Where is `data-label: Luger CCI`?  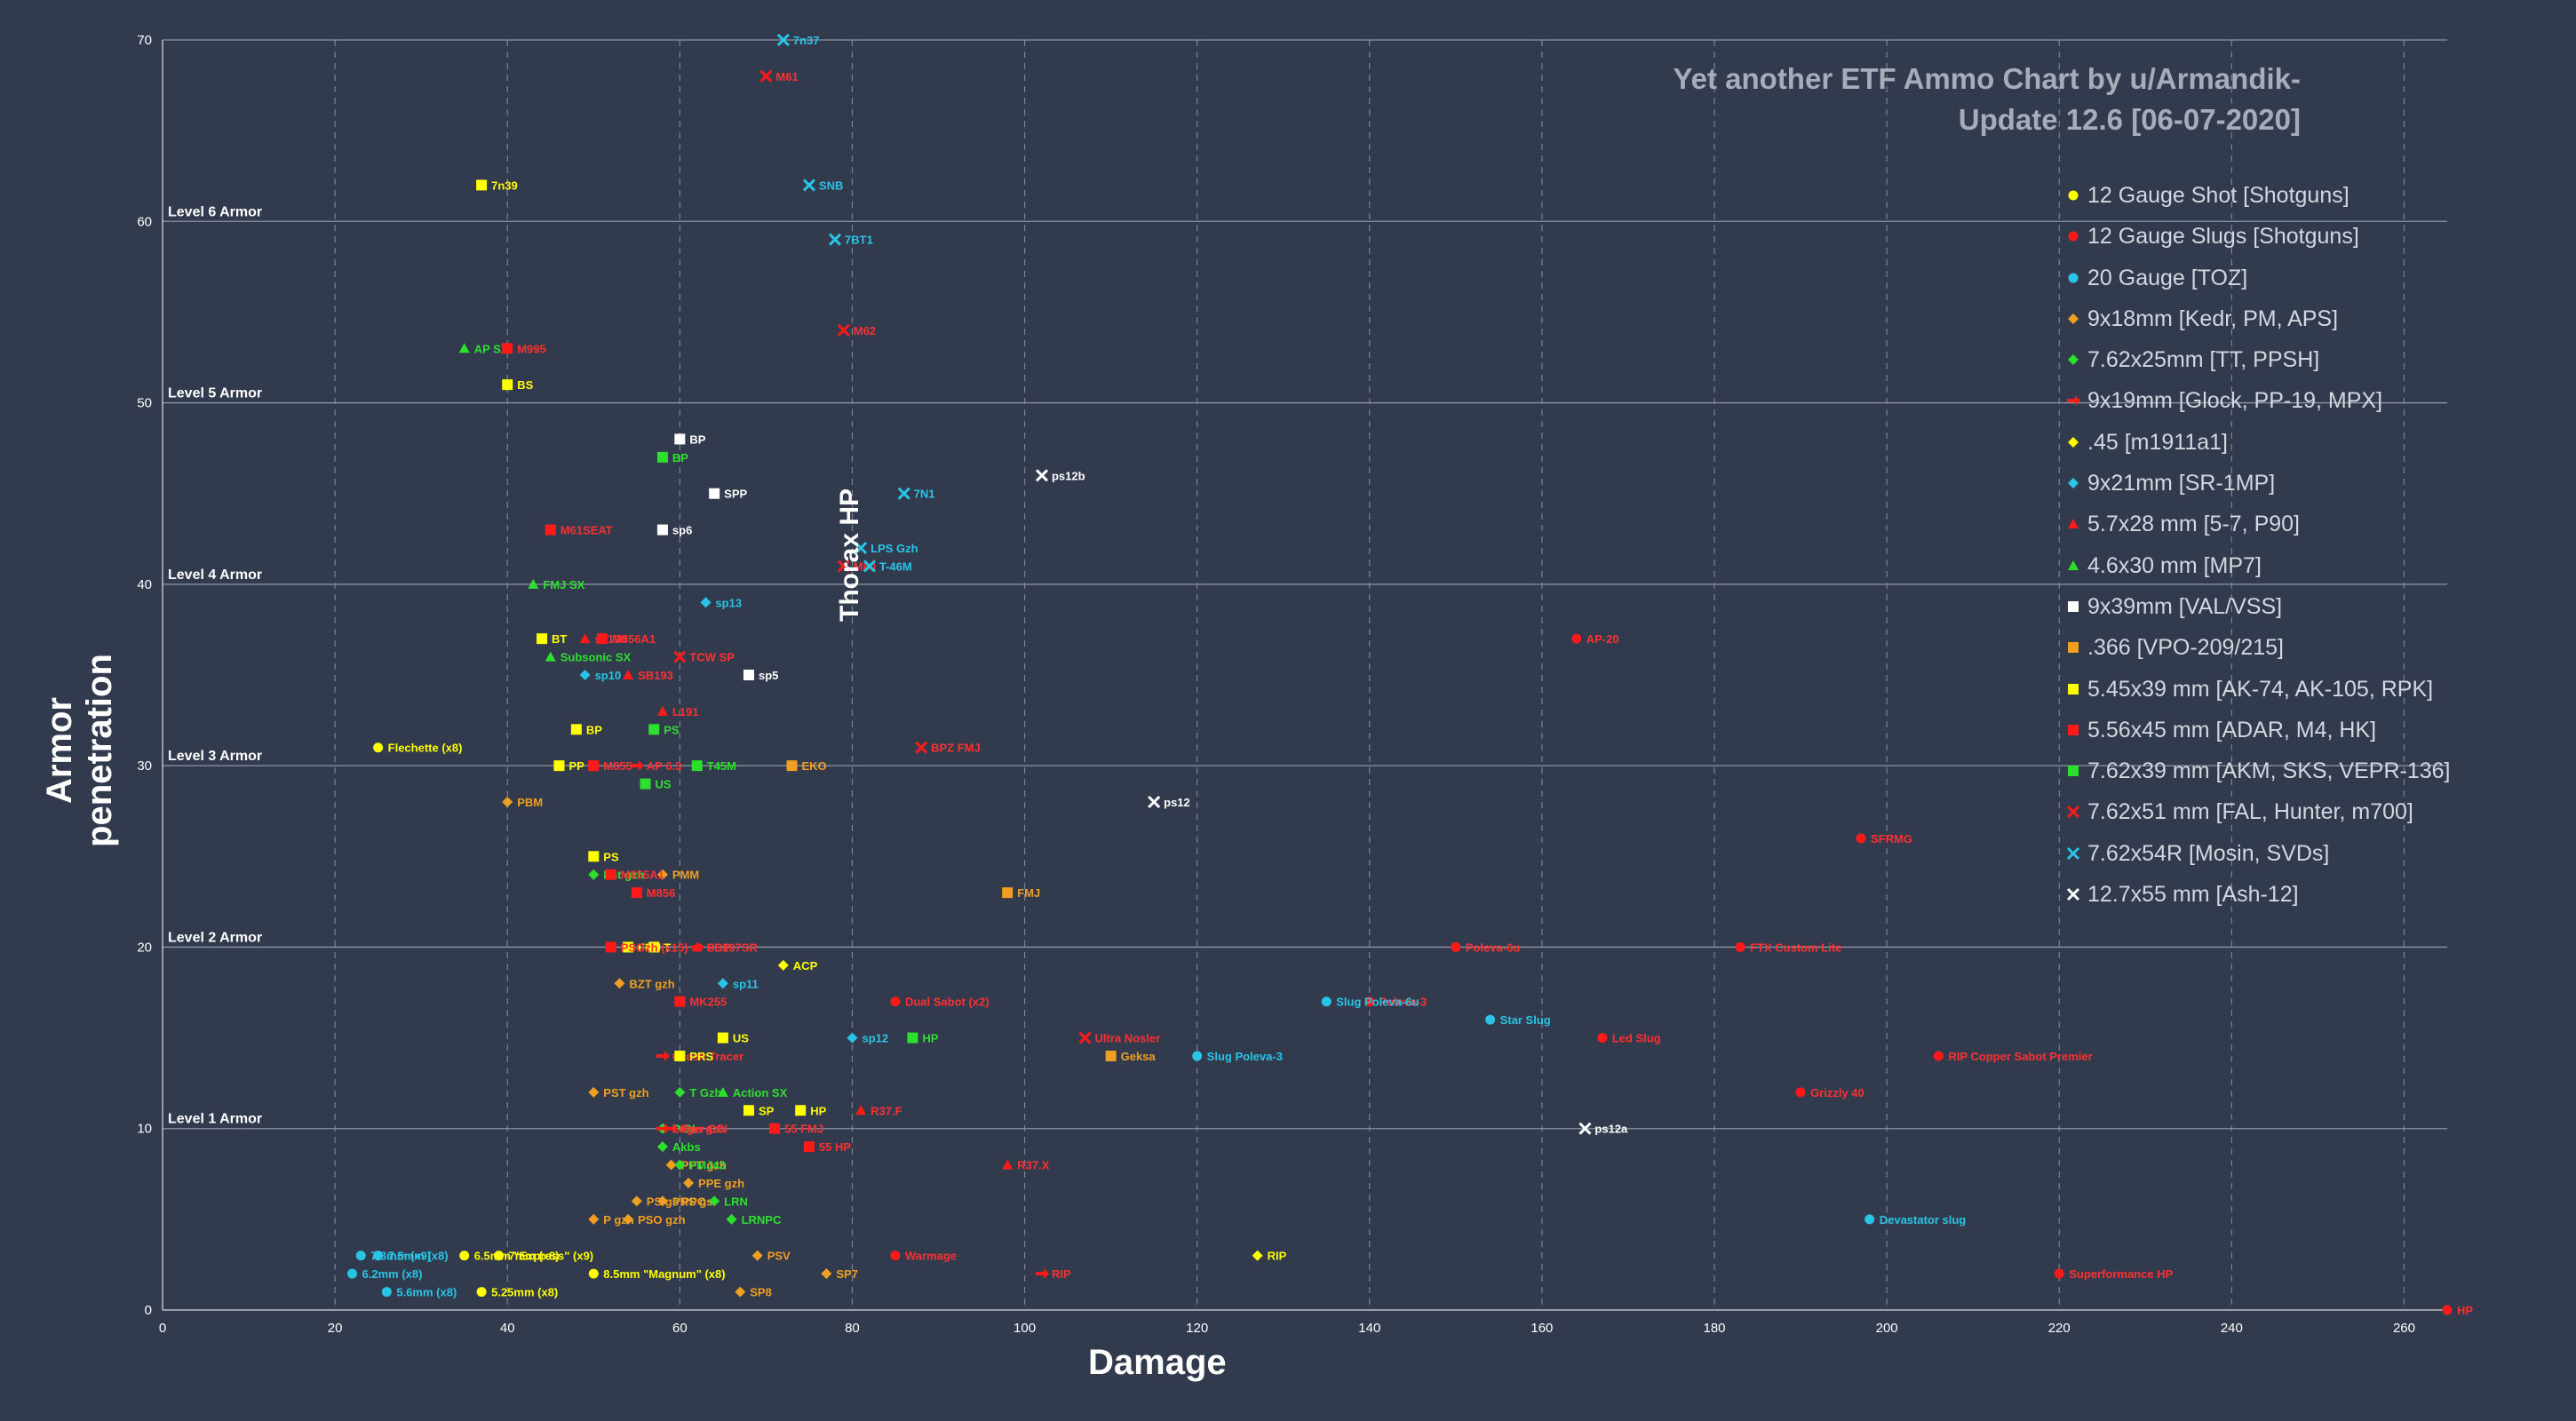
data-label: Luger CCI is located at coordinates (699, 1129).